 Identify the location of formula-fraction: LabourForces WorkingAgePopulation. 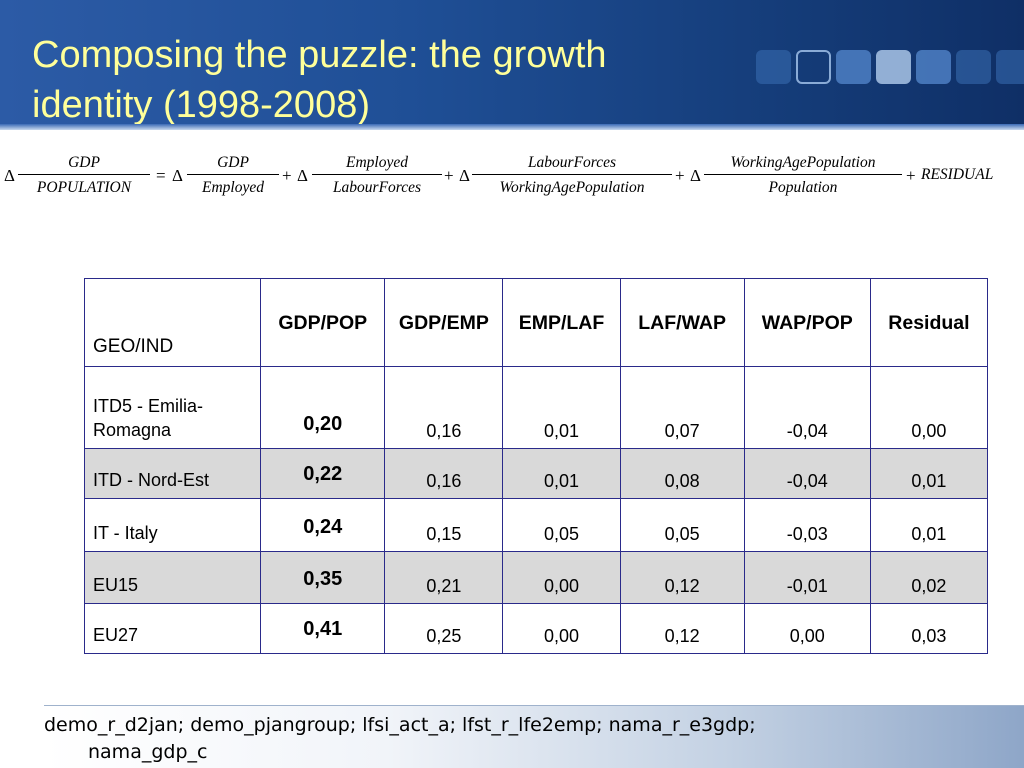
(572, 175).